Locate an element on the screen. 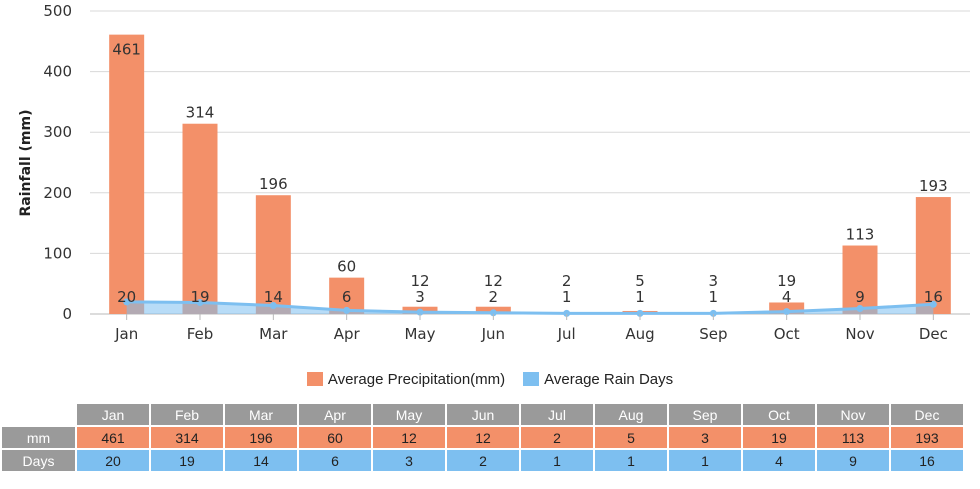 This screenshot has height=489, width=980. legend-item-rain-days: Average Rain Days is located at coordinates (598, 379).